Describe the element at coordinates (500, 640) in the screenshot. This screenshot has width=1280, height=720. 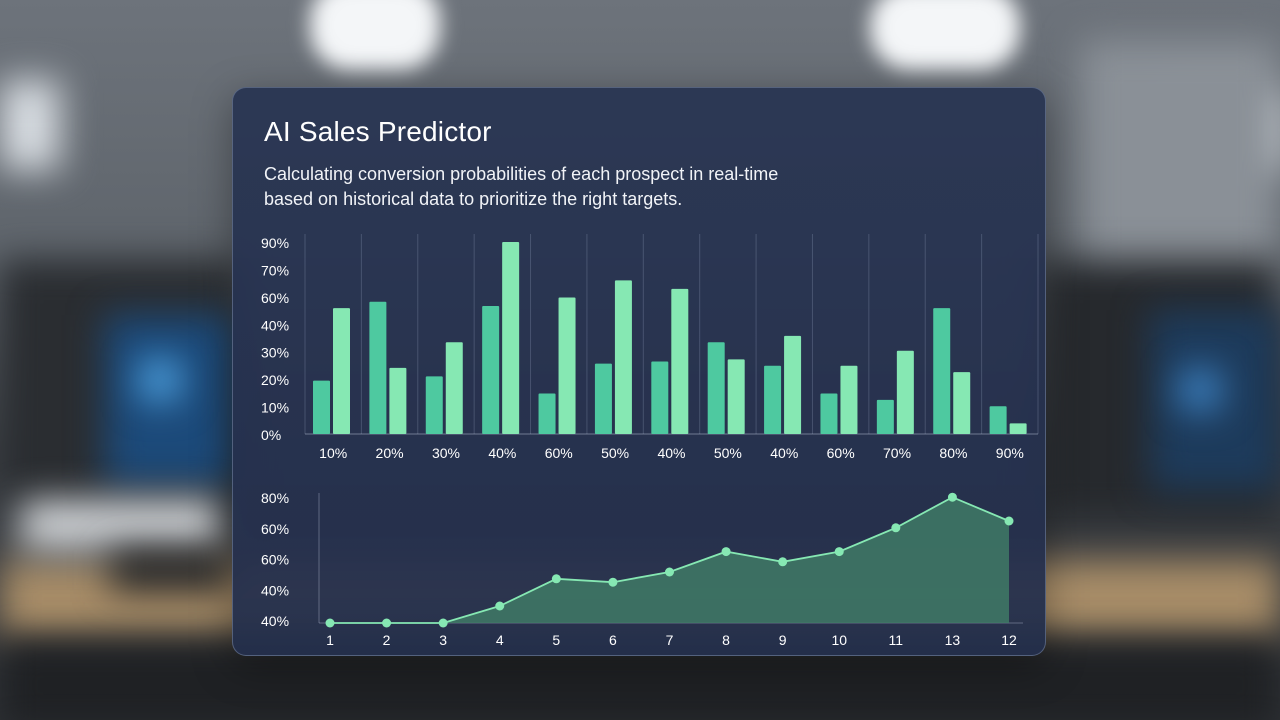
I see `x-tick-label: 4` at that location.